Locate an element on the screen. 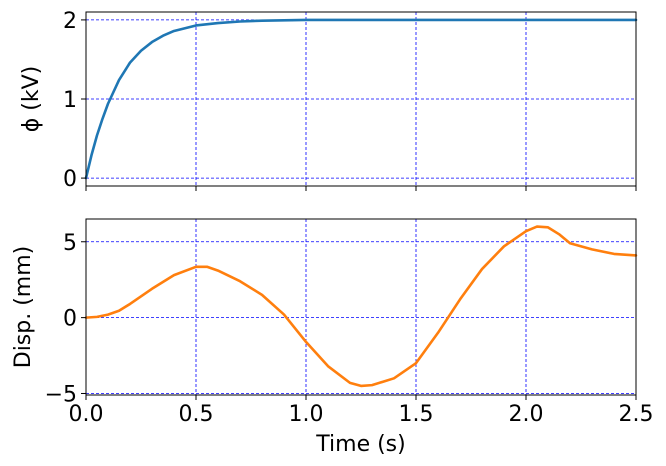 This screenshot has width=666, height=466. x-axis-label: Time (s) is located at coordinates (360, 444).